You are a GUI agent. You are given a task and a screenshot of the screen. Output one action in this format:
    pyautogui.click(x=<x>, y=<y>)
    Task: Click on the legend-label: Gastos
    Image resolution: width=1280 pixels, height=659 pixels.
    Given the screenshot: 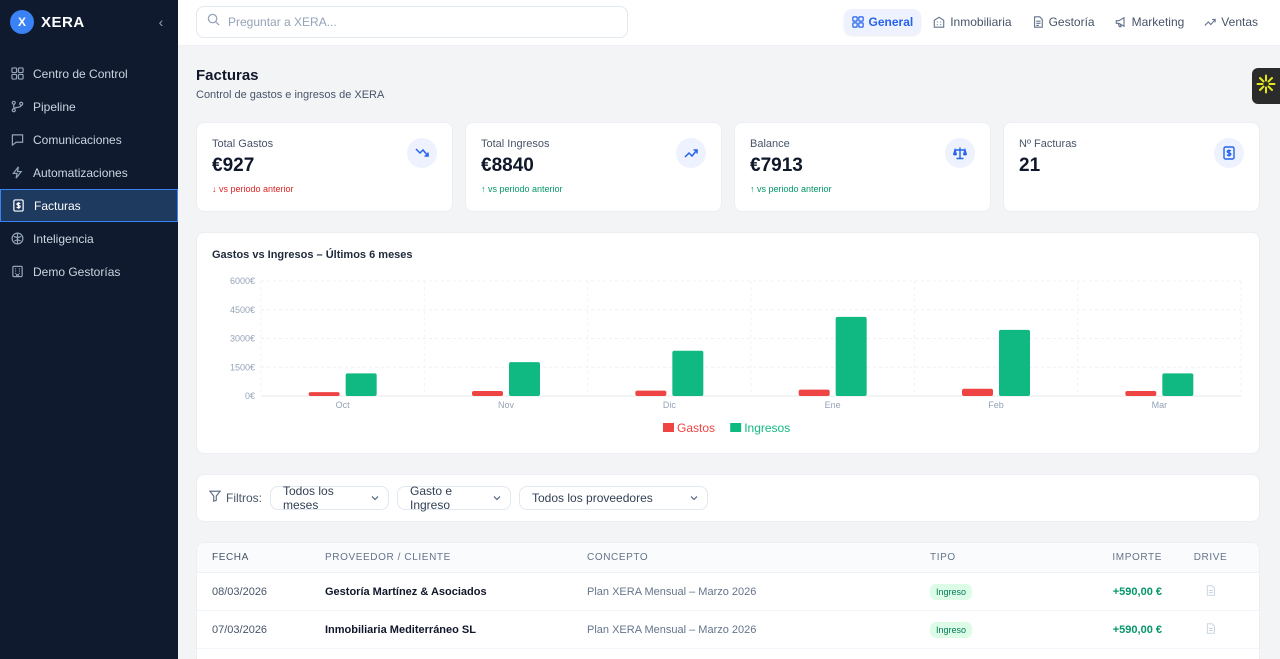 What is the action you would take?
    pyautogui.click(x=696, y=428)
    